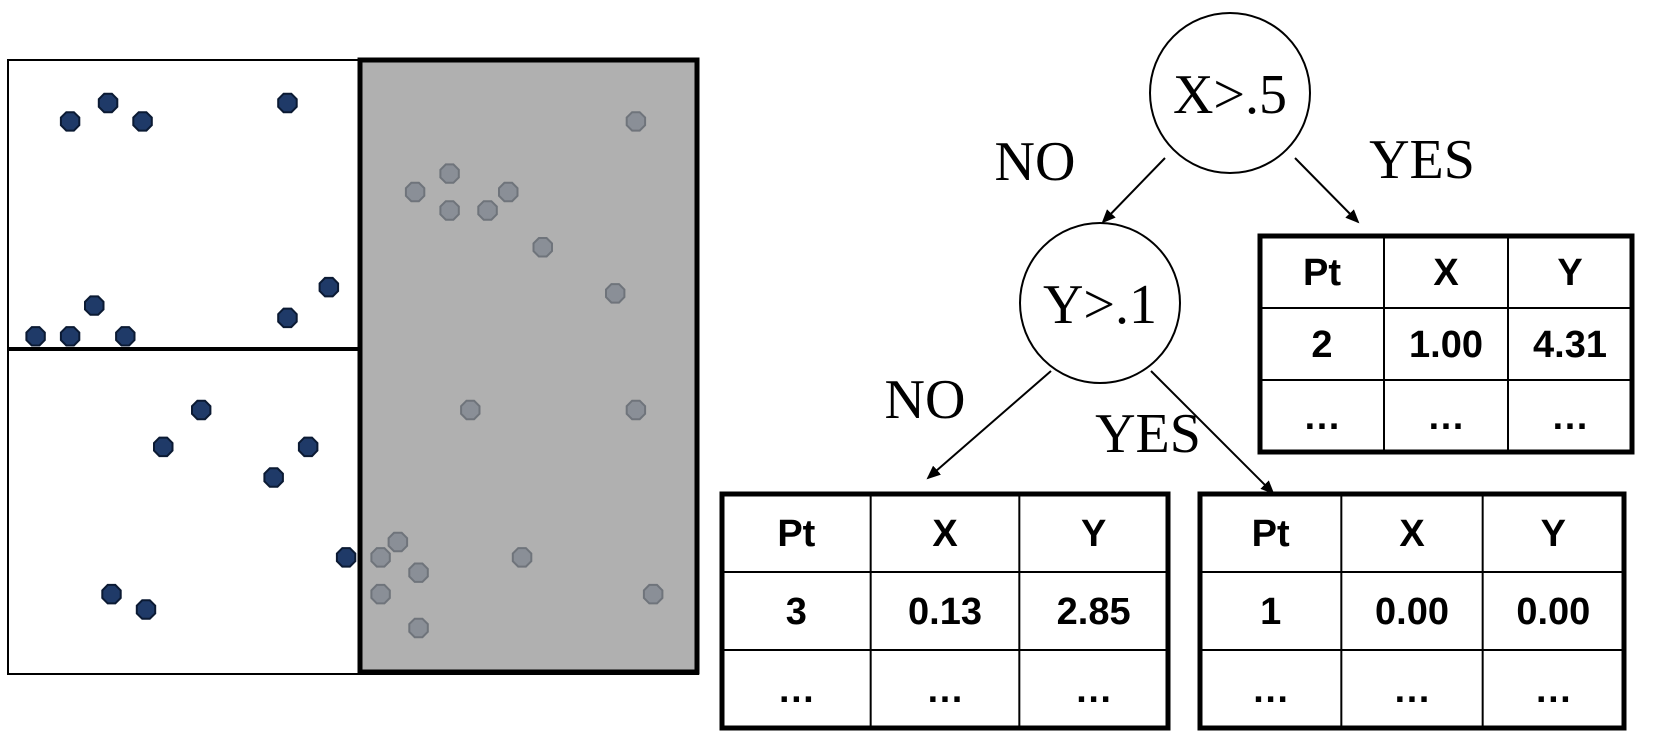 The height and width of the screenshot is (756, 1656). Describe the element at coordinates (1148, 434) in the screenshot. I see `edge-child-yes-label: YES` at that location.